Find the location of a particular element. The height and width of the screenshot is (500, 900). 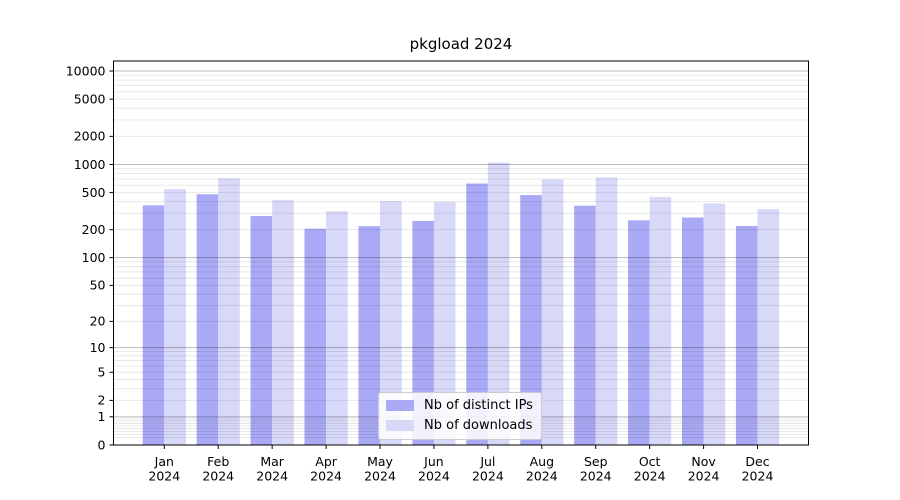

bar-downloads-apr is located at coordinates (337, 328).